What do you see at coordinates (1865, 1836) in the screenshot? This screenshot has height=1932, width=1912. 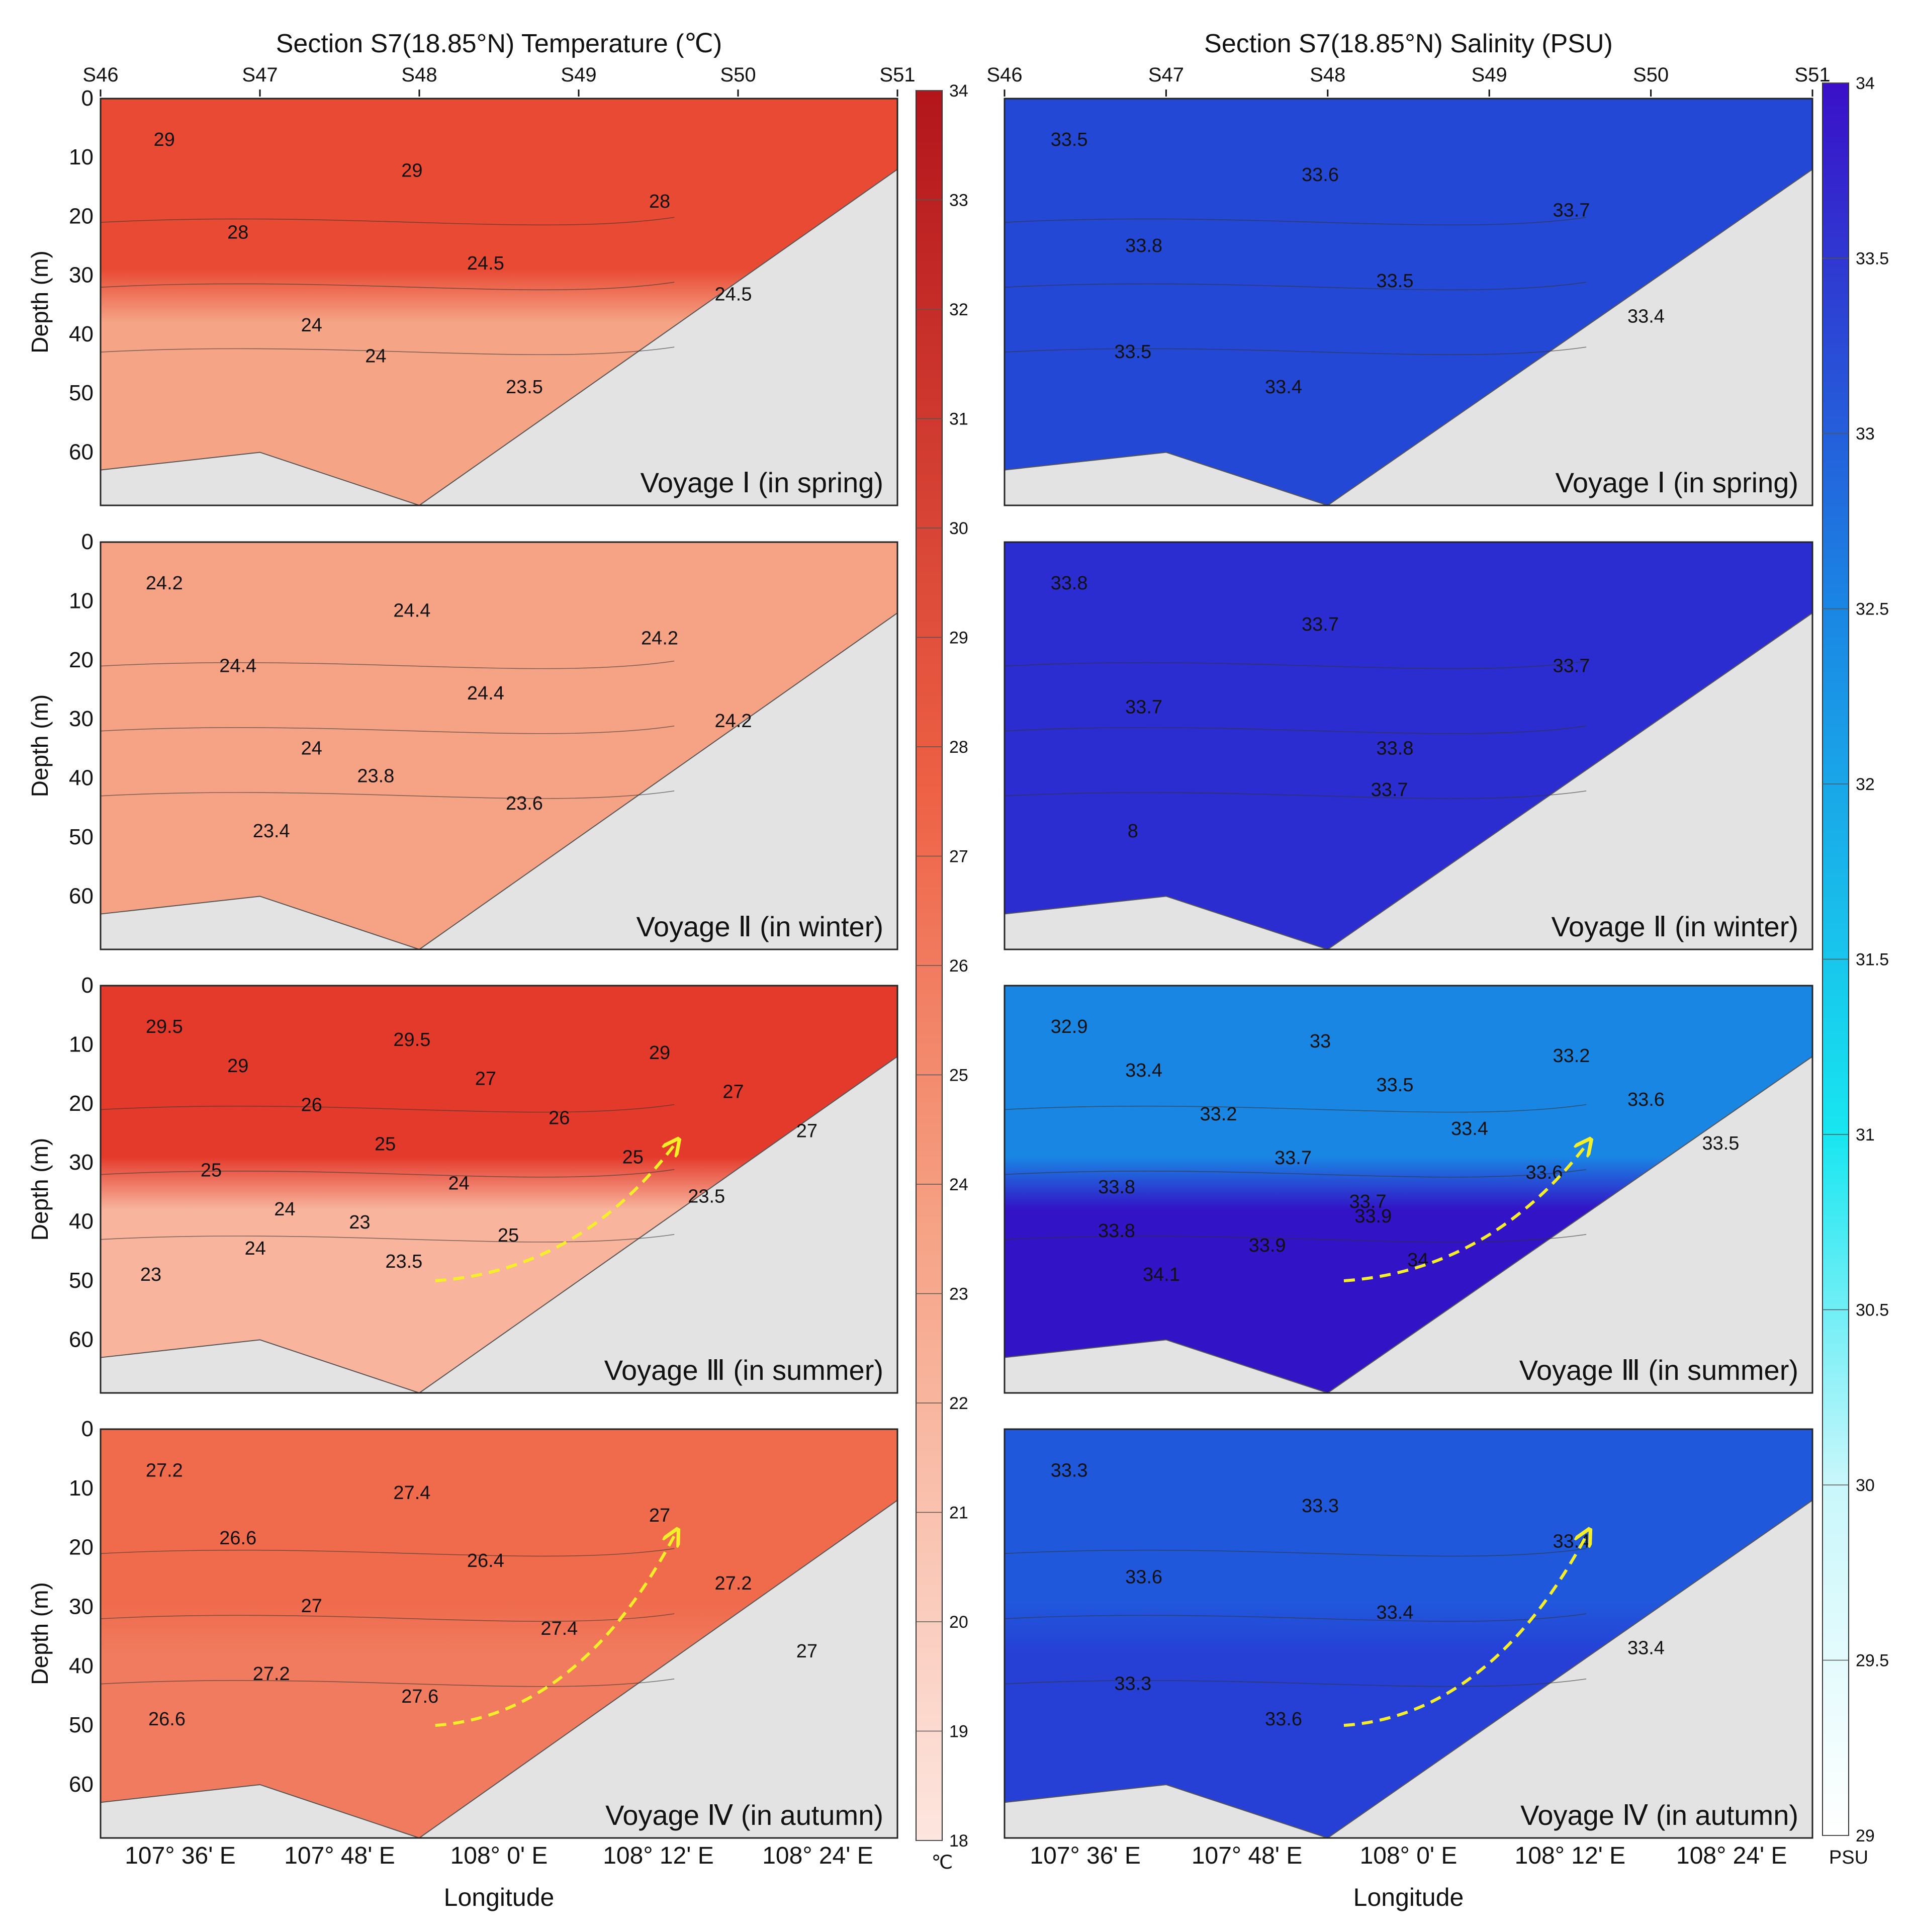 I see `colorbar-tick-label: 29` at bounding box center [1865, 1836].